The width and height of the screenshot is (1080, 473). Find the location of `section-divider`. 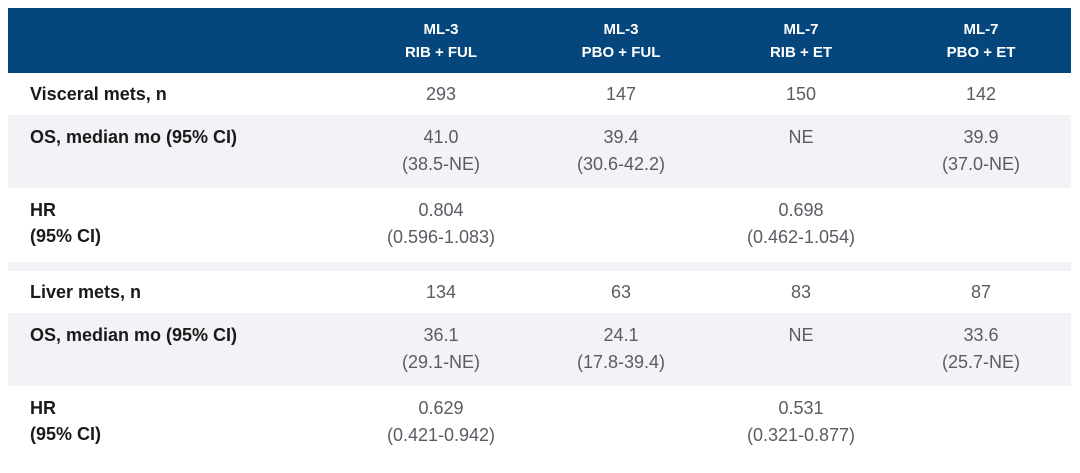

section-divider is located at coordinates (539, 266).